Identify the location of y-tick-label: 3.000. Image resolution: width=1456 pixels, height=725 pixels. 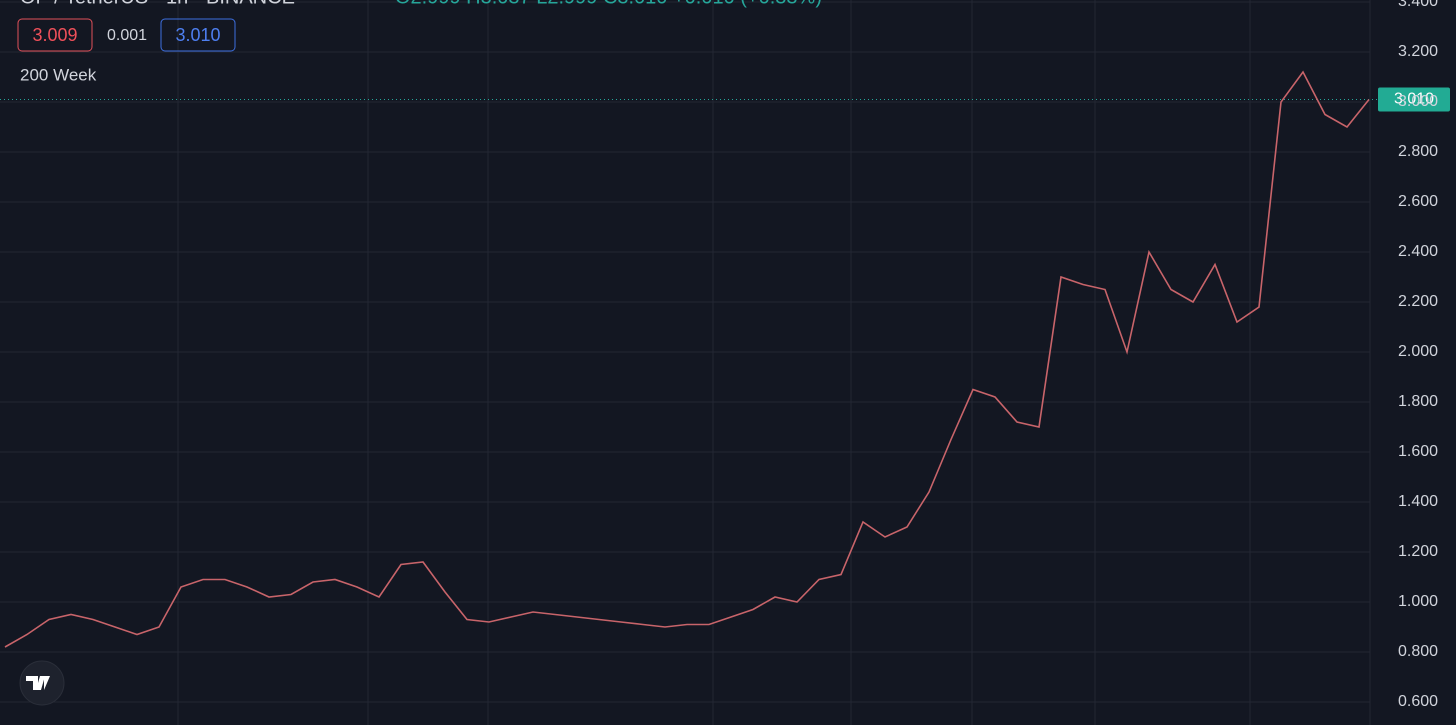
(1418, 101).